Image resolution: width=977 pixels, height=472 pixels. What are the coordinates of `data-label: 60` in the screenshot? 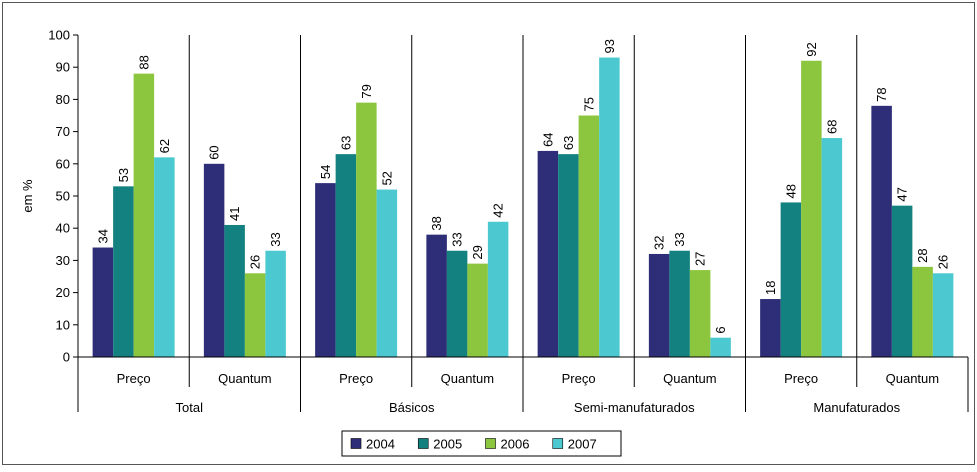 It's located at (214, 152).